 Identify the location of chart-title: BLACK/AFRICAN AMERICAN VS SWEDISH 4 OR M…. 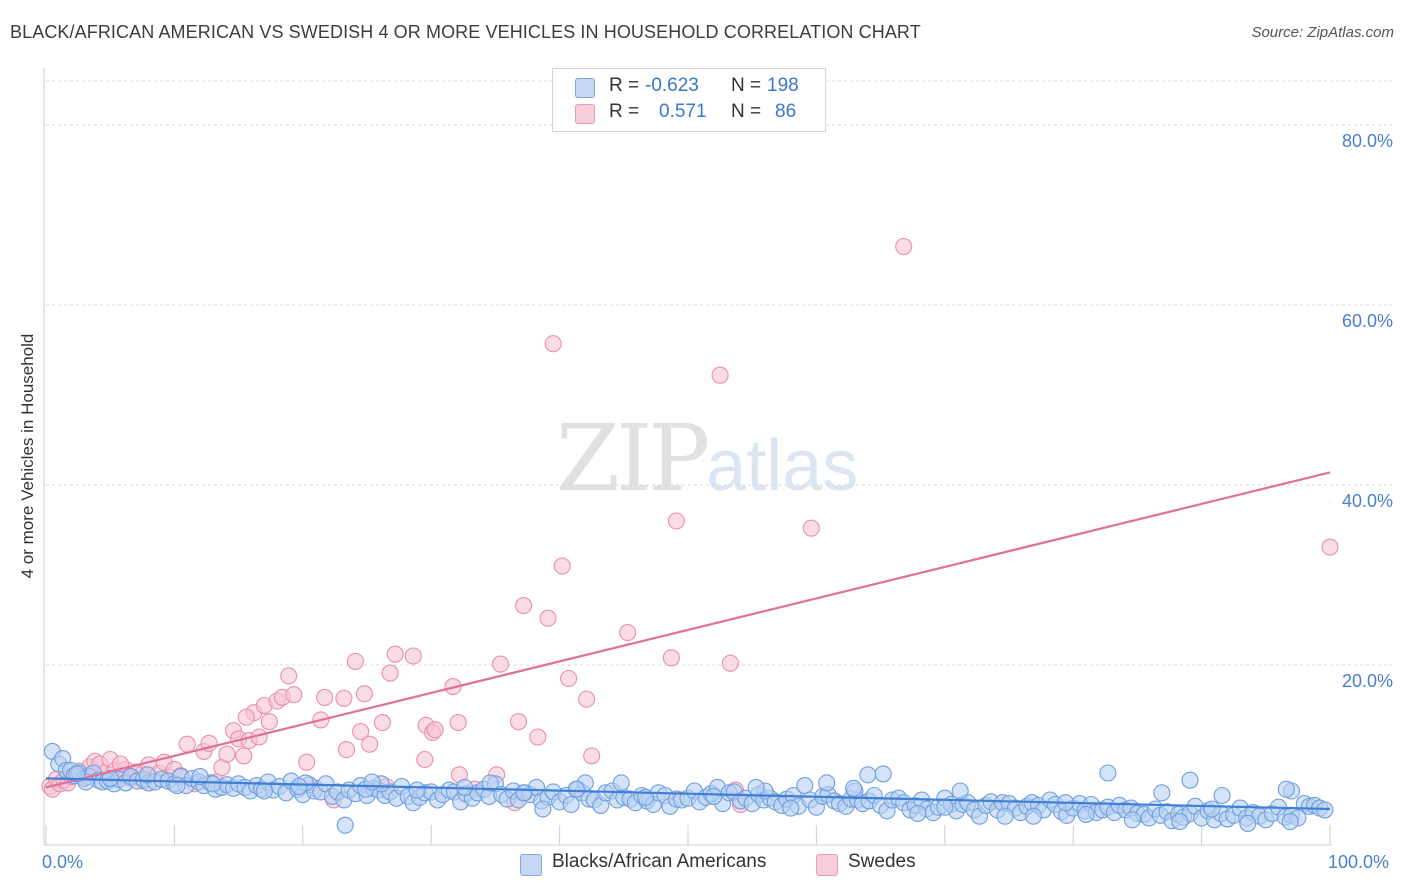
(465, 32).